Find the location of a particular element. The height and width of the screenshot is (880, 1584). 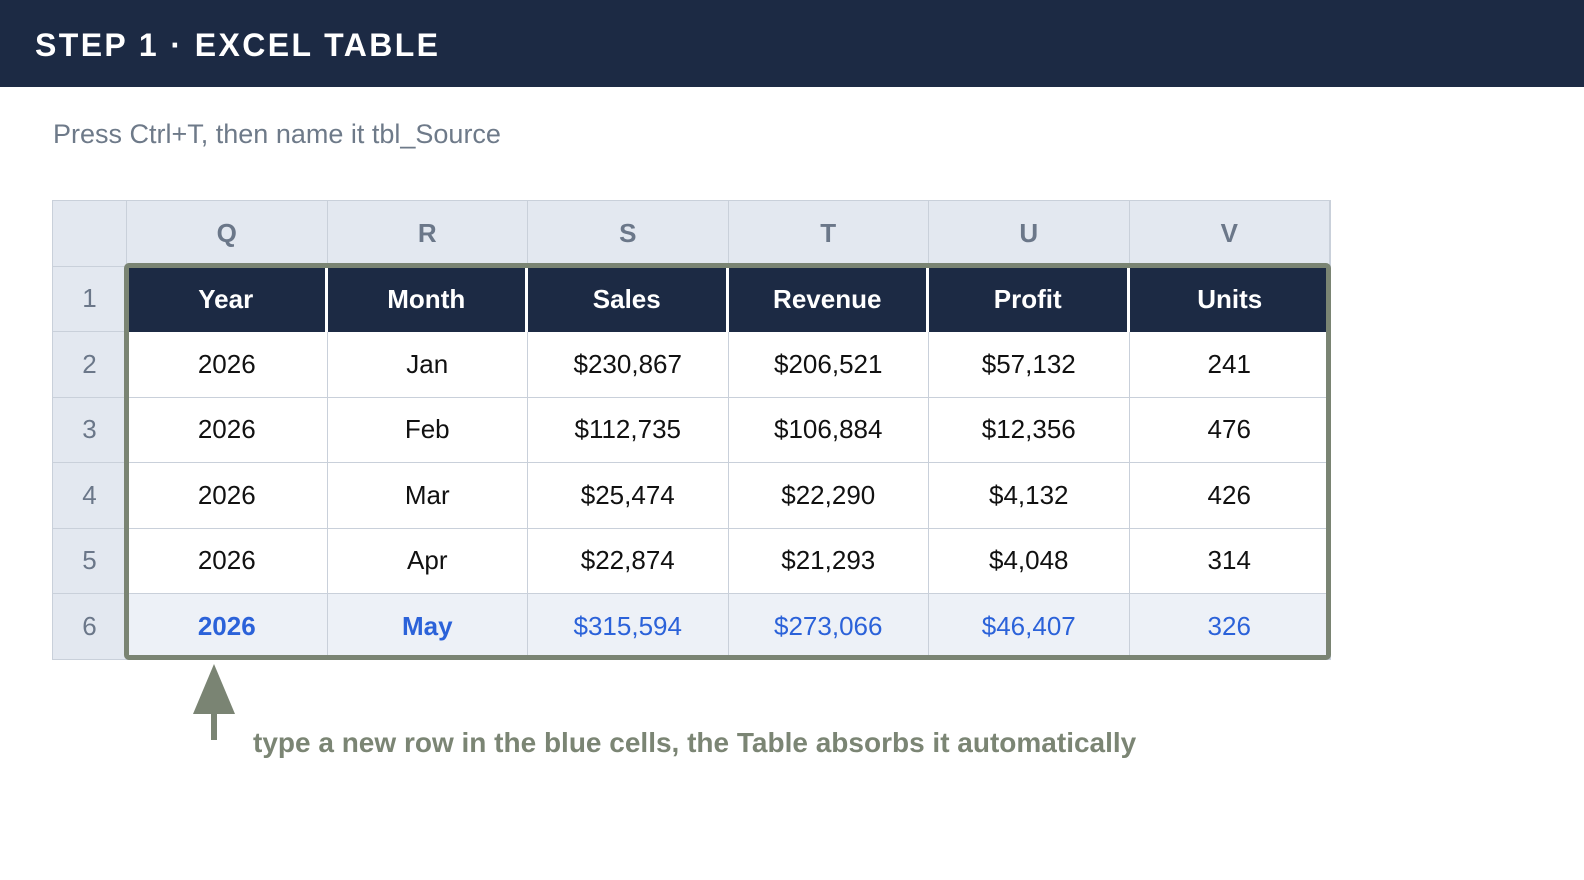

table-cell: $112,735 is located at coordinates (628, 430).